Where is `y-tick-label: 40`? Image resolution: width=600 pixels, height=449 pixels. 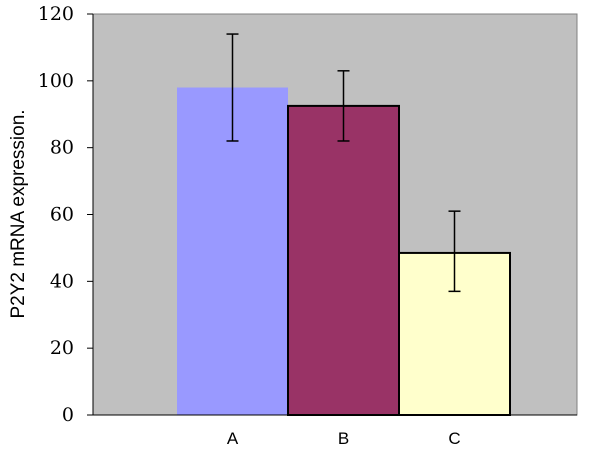
y-tick-label: 40 is located at coordinates (62, 281).